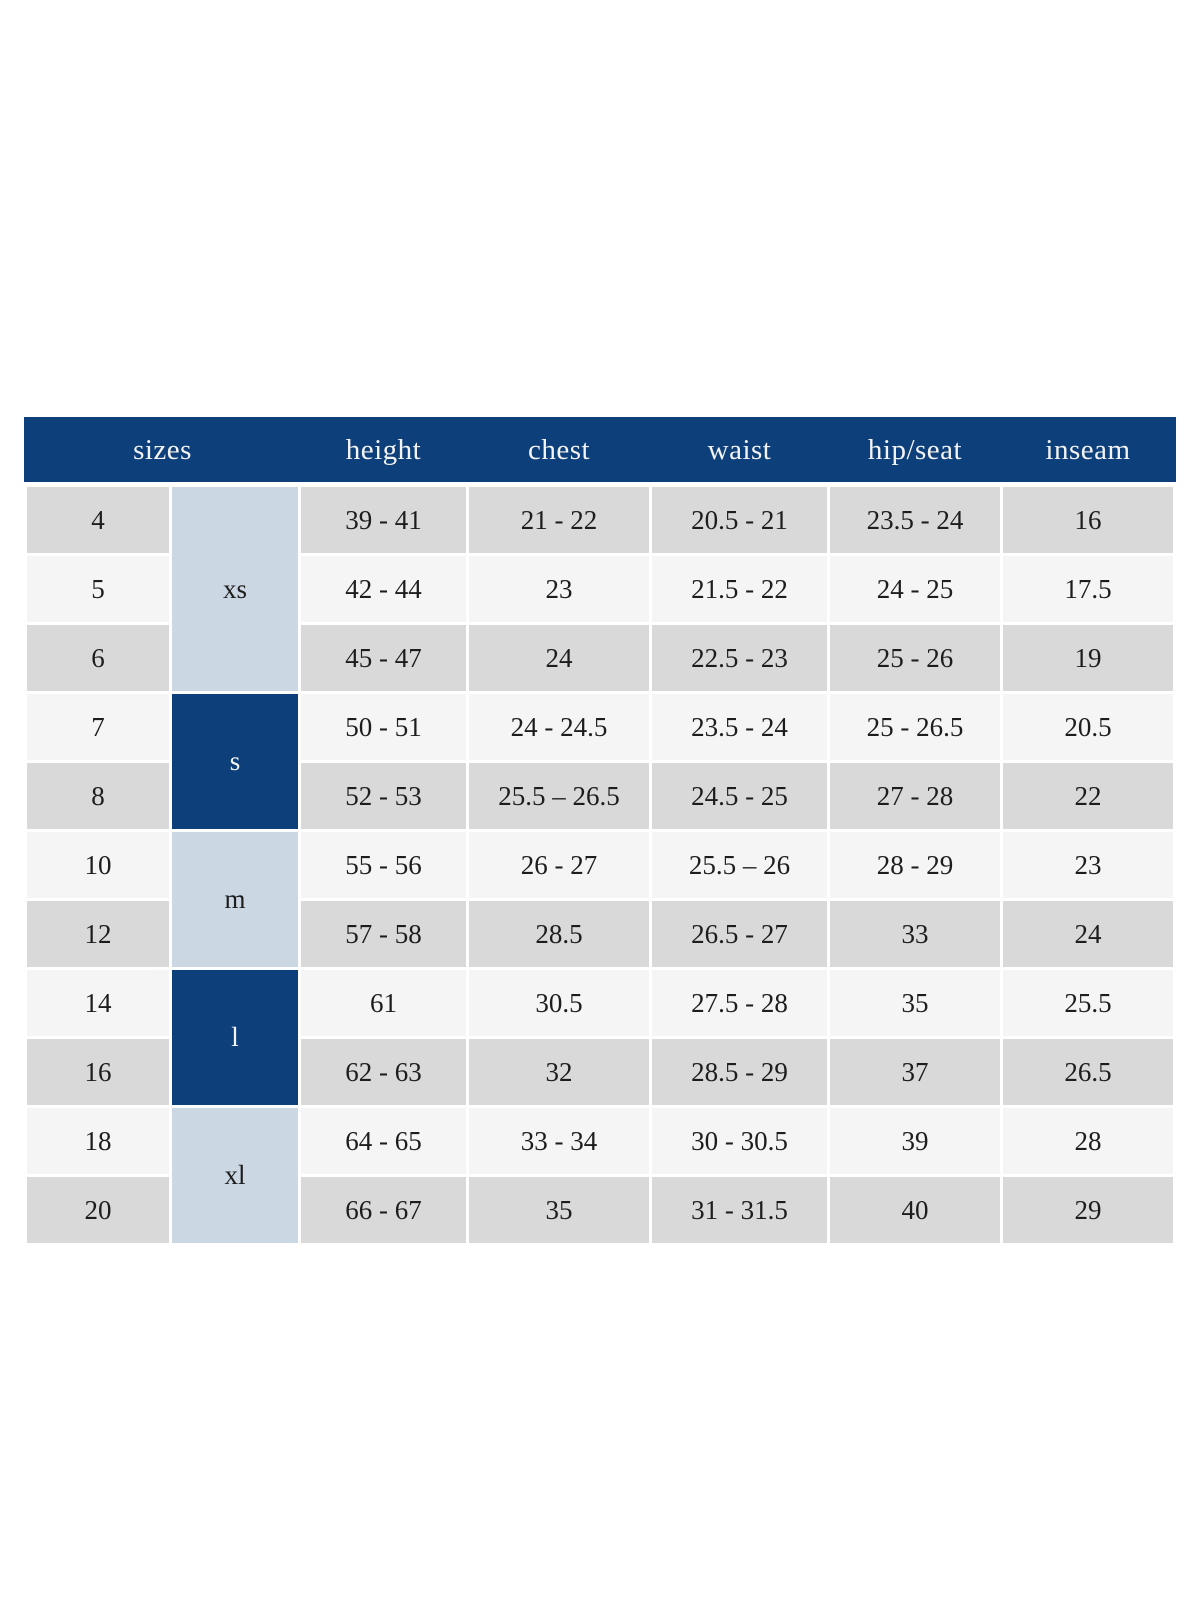  Describe the element at coordinates (600, 1037) in the screenshot. I see `table-row: 14 l 61 30.5 27.5 - 28 35 25.5` at that location.